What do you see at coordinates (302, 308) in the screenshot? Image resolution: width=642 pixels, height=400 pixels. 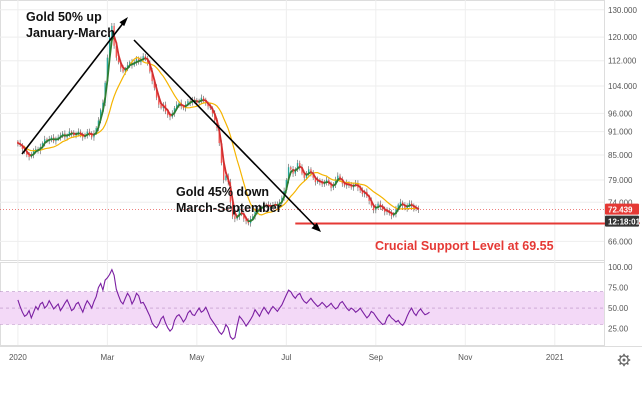 I see `rsi-band` at bounding box center [302, 308].